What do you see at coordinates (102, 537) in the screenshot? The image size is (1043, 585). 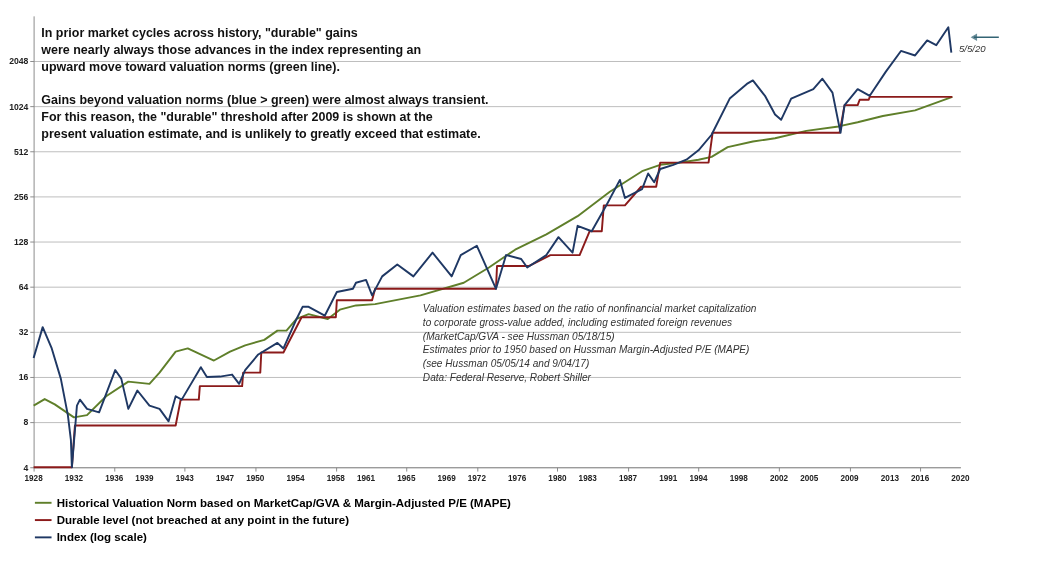 I see `legend-label: Index (log scale)` at bounding box center [102, 537].